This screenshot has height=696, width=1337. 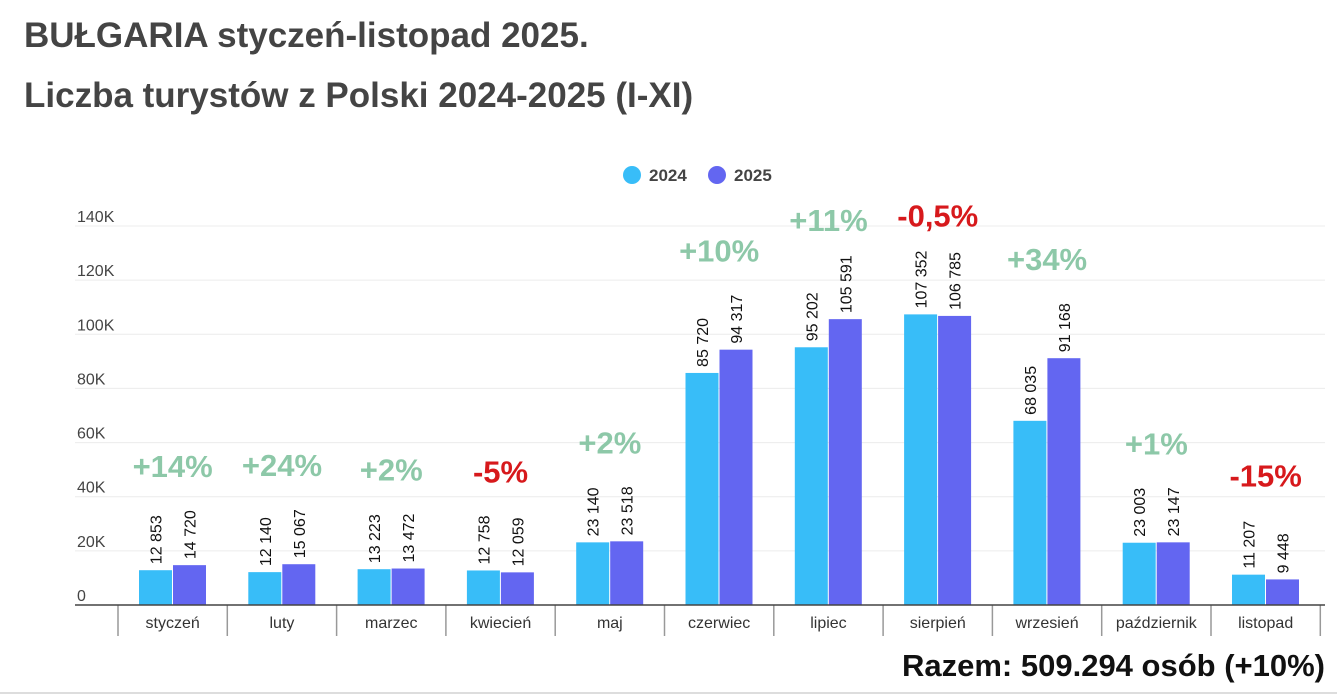 What do you see at coordinates (717, 175) in the screenshot?
I see `legend-marker-2025` at bounding box center [717, 175].